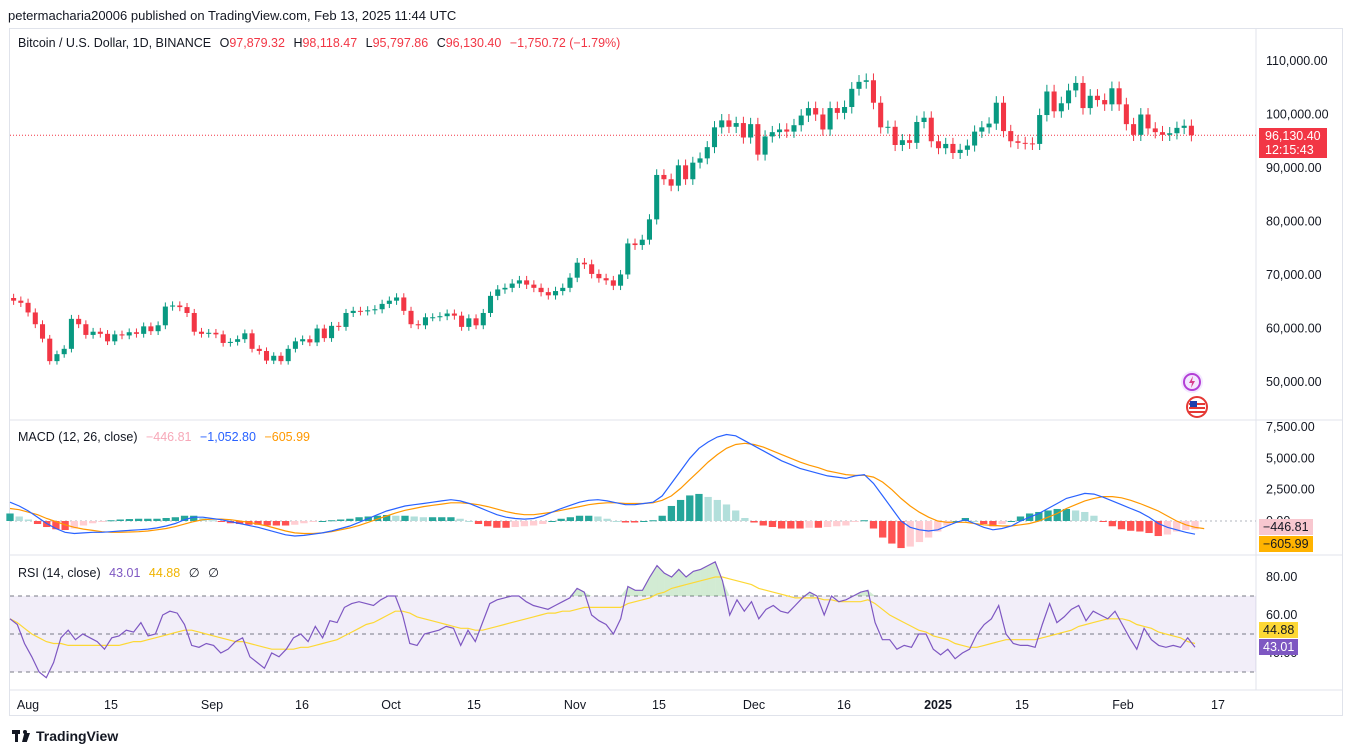 The image size is (1355, 753). What do you see at coordinates (77, 736) in the screenshot?
I see `brand-name: TradingView` at bounding box center [77, 736].